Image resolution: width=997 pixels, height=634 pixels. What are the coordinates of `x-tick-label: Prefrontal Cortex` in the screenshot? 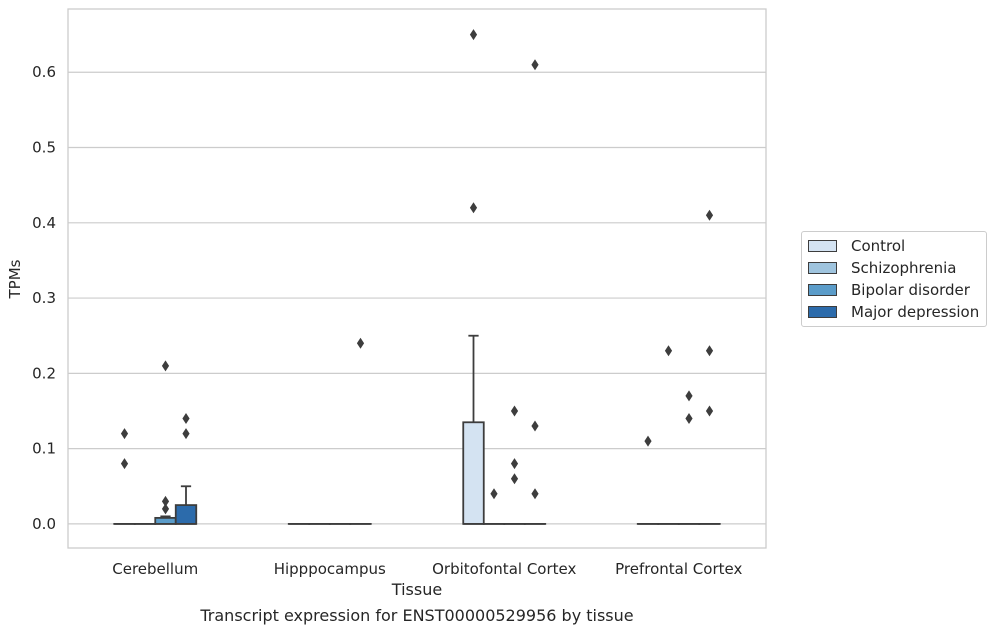 It's located at (678, 569).